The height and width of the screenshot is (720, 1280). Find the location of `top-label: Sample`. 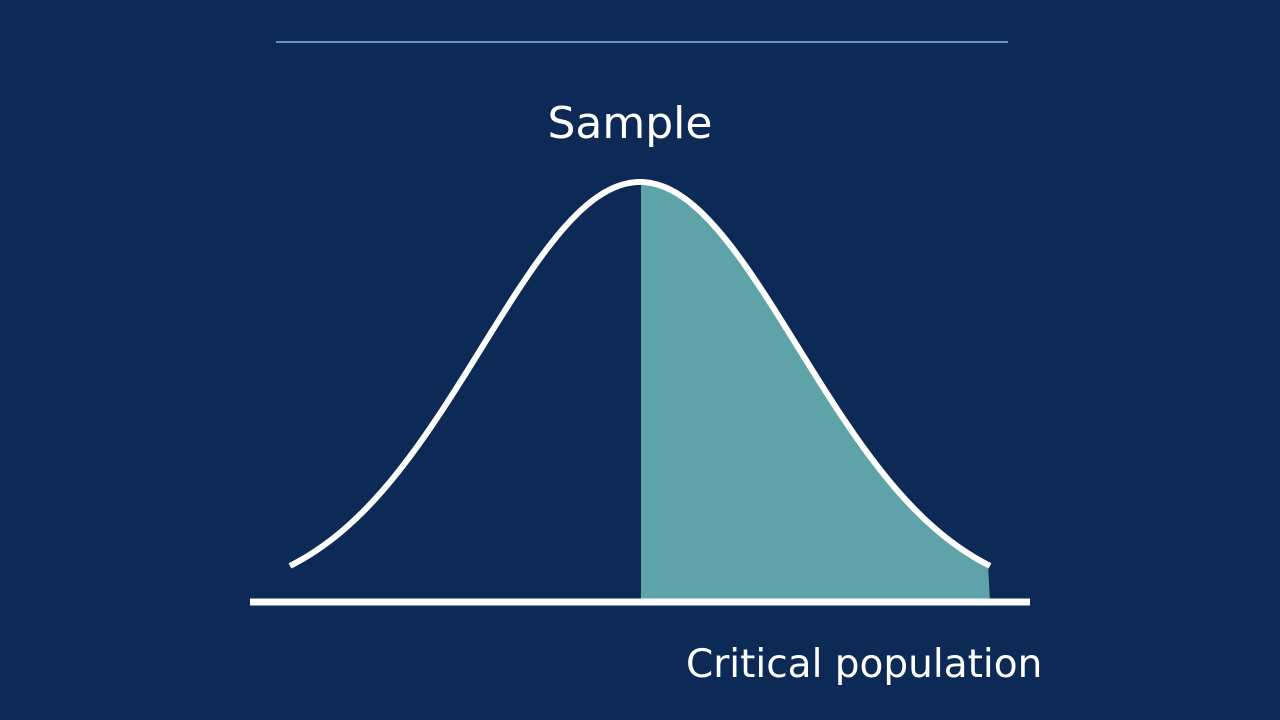

top-label: Sample is located at coordinates (630, 123).